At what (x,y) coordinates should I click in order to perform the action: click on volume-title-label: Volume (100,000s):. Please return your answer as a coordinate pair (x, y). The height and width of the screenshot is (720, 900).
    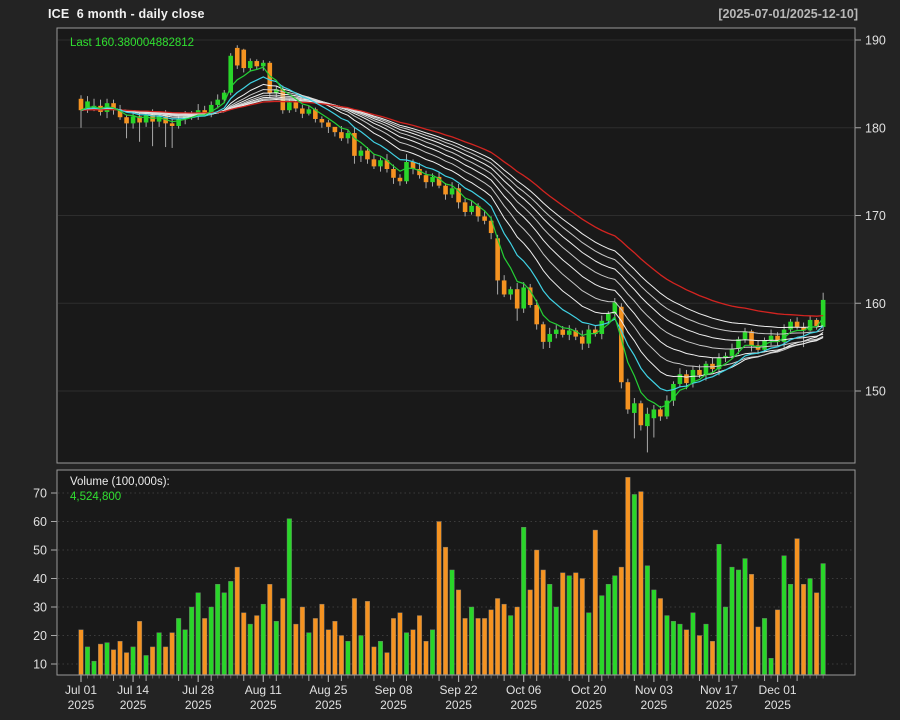
    Looking at the image, I should click on (120, 482).